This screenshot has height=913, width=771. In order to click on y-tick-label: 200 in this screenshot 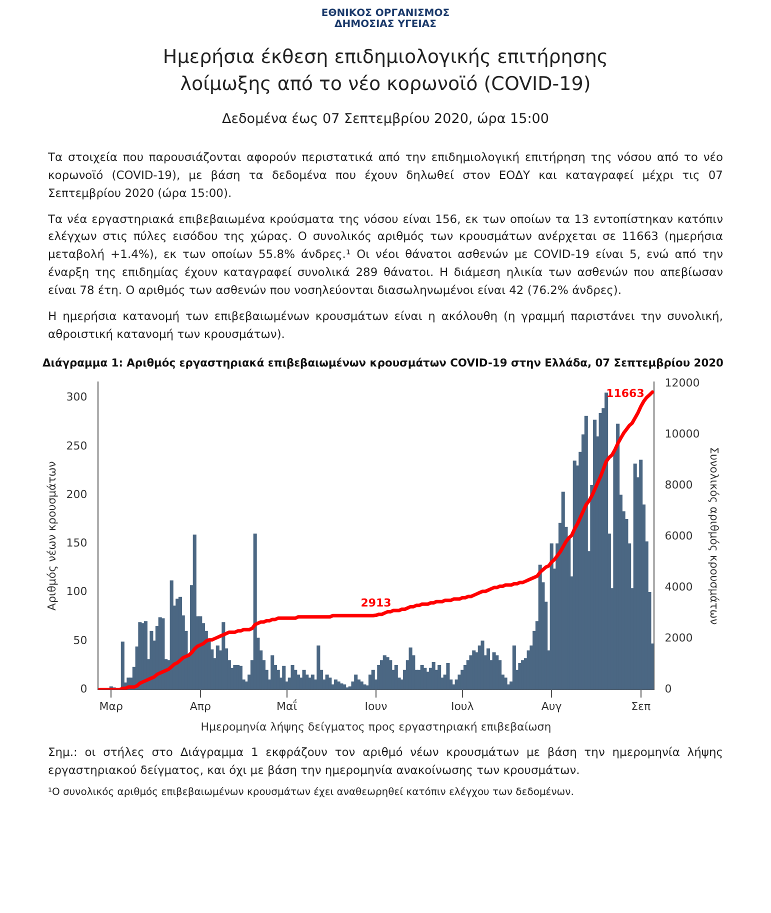, I will do `click(77, 495)`.